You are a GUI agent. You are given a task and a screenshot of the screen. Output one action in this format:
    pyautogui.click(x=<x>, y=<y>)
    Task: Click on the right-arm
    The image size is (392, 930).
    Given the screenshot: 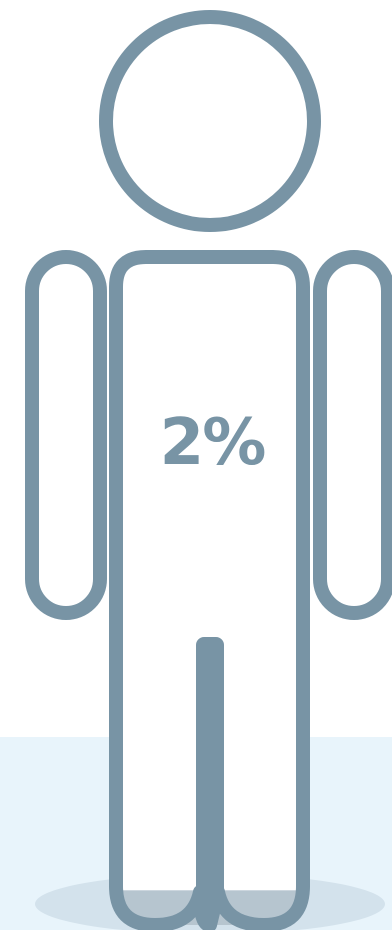 What is the action you would take?
    pyautogui.click(x=352, y=435)
    